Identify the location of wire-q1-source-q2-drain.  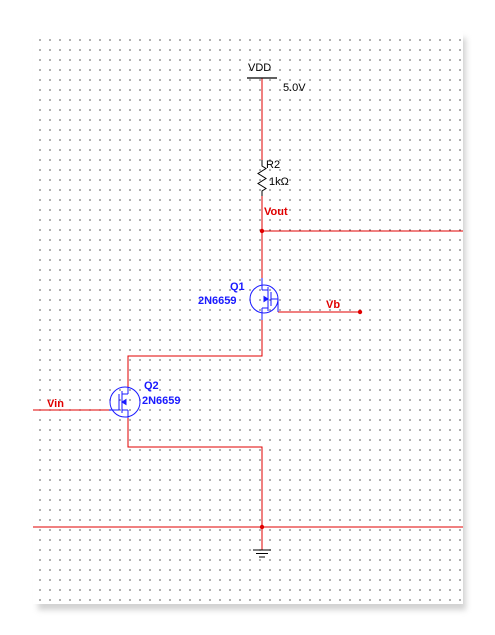
(195, 353).